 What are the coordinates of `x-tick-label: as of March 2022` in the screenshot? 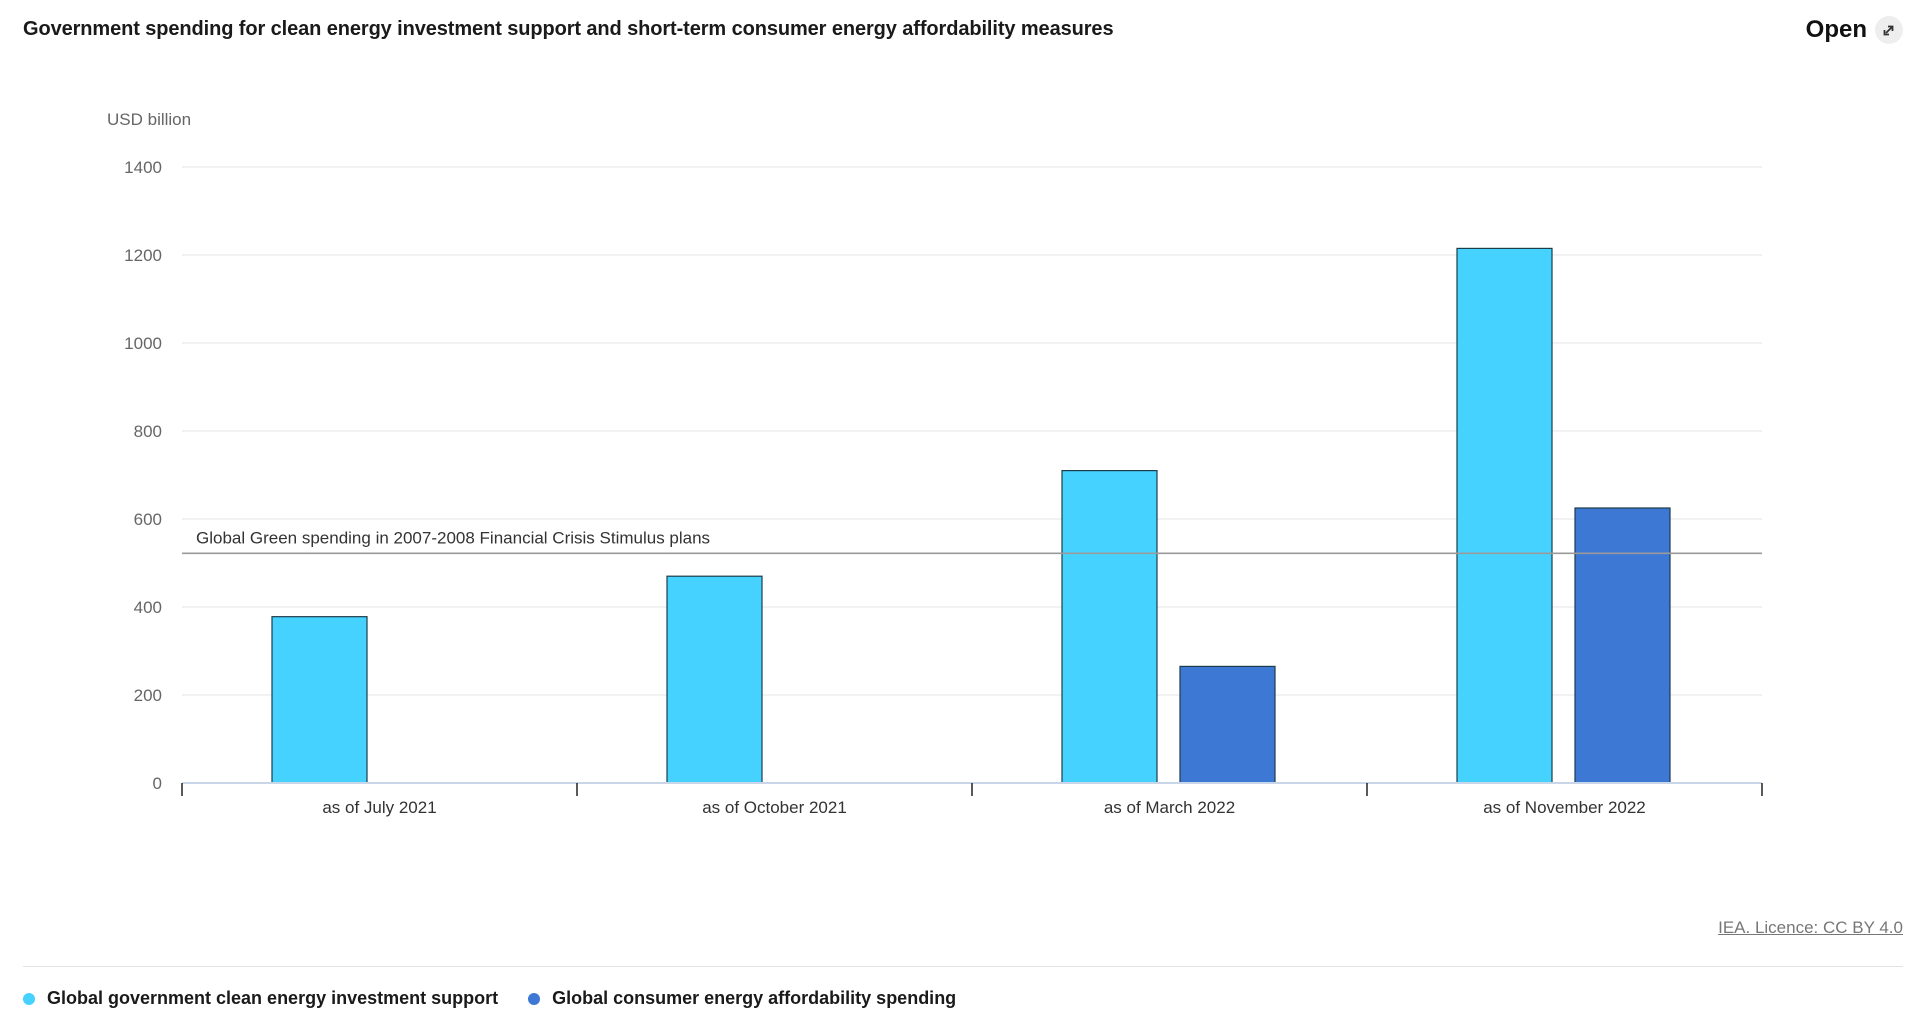 It's located at (1169, 807).